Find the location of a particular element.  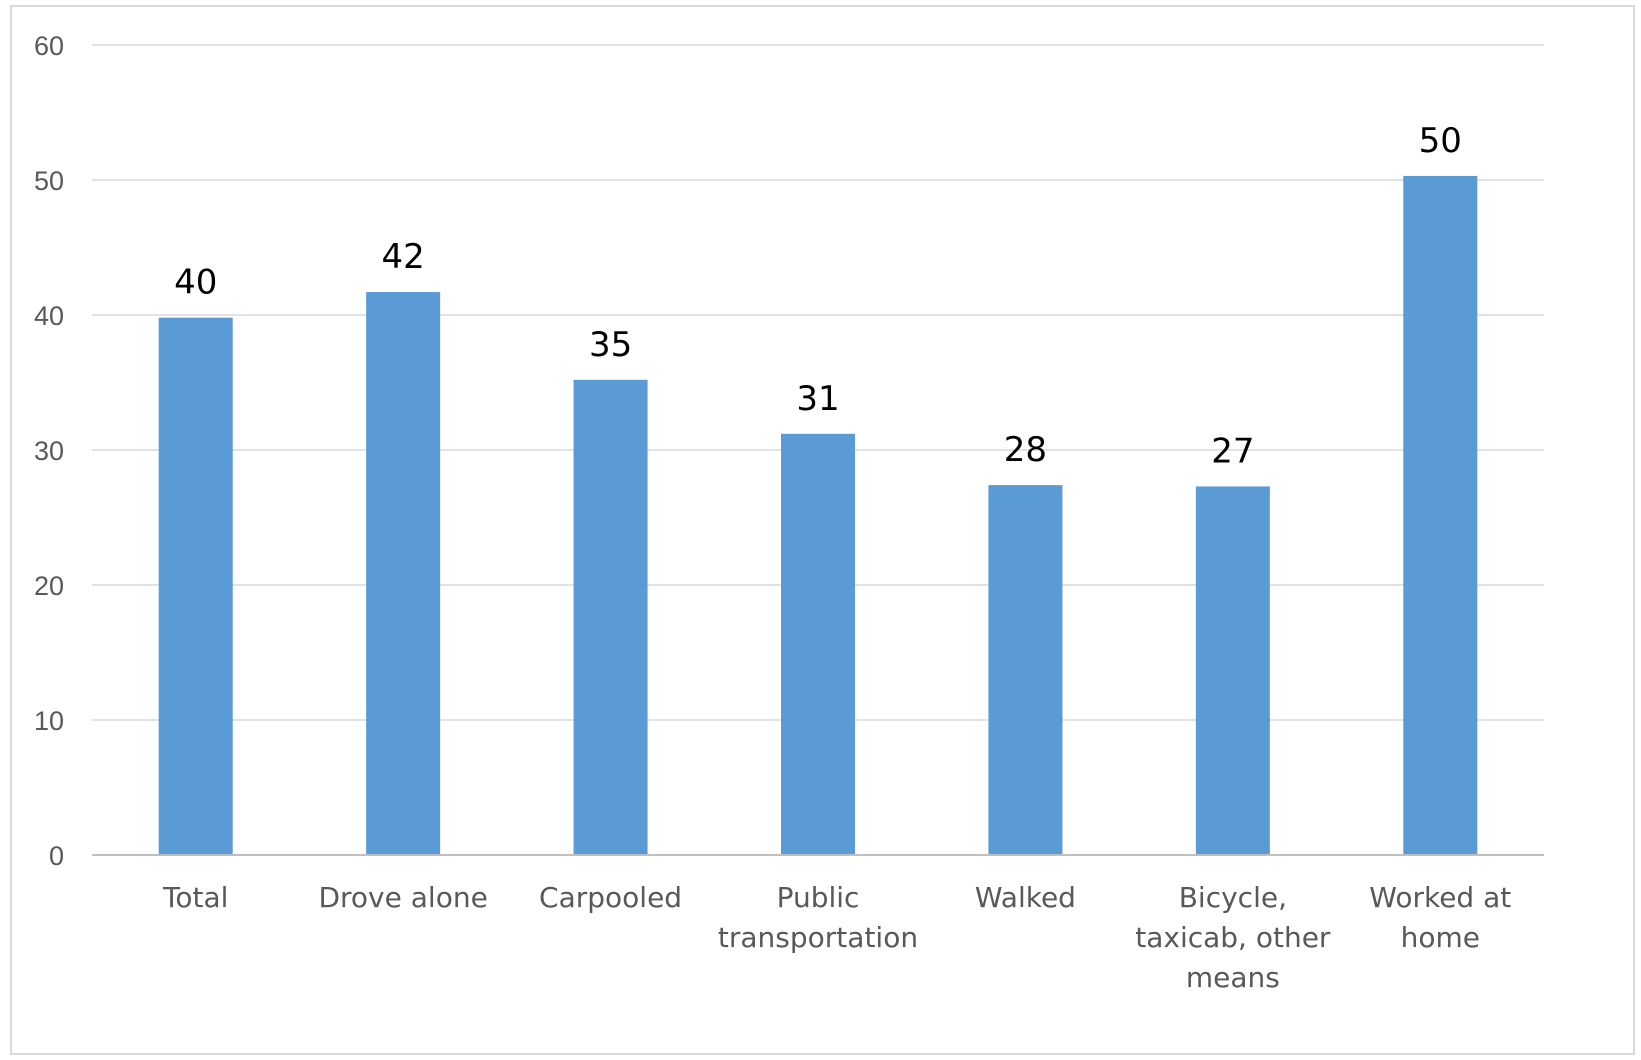

category-label-line: taxicab, other is located at coordinates (1233, 937).